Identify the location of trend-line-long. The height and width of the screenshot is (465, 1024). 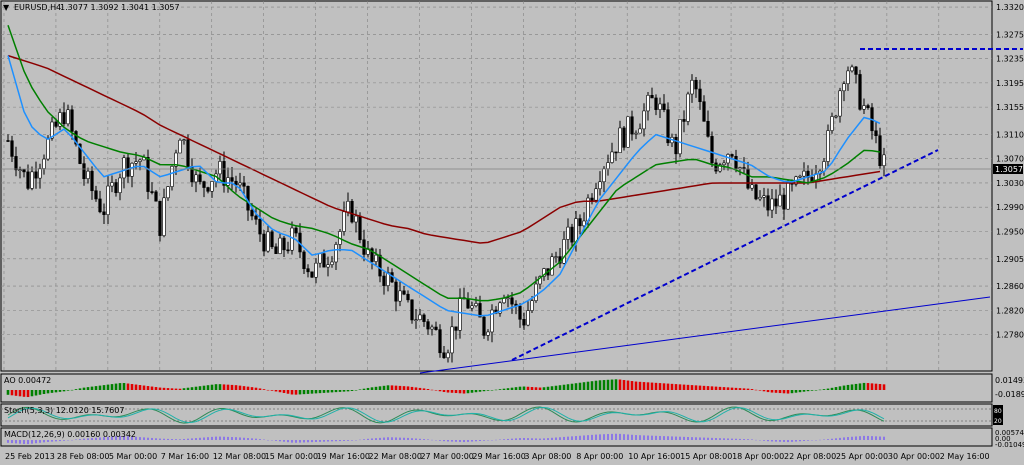
(705, 335).